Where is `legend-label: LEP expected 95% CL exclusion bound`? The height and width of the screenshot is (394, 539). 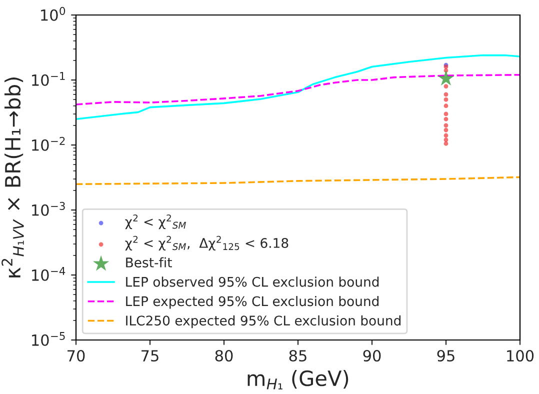 legend-label: LEP expected 95% CL exclusion bound is located at coordinates (252, 302).